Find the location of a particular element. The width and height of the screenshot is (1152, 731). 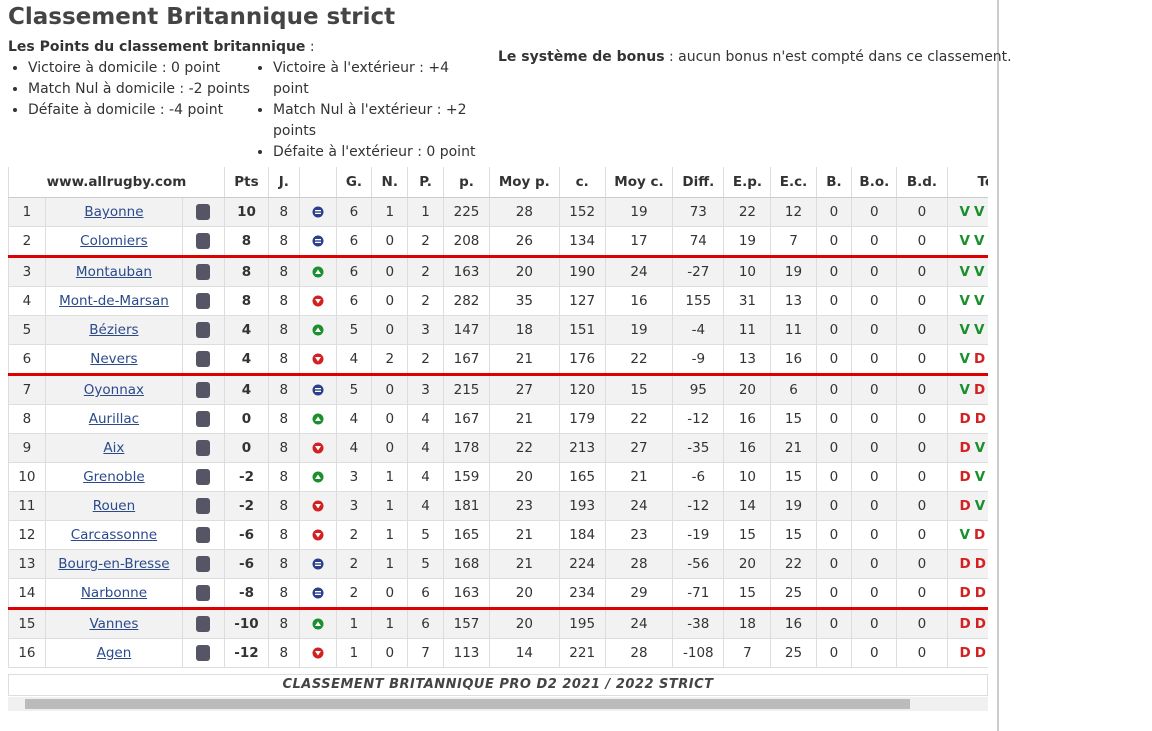

cell: 24 is located at coordinates (639, 271).